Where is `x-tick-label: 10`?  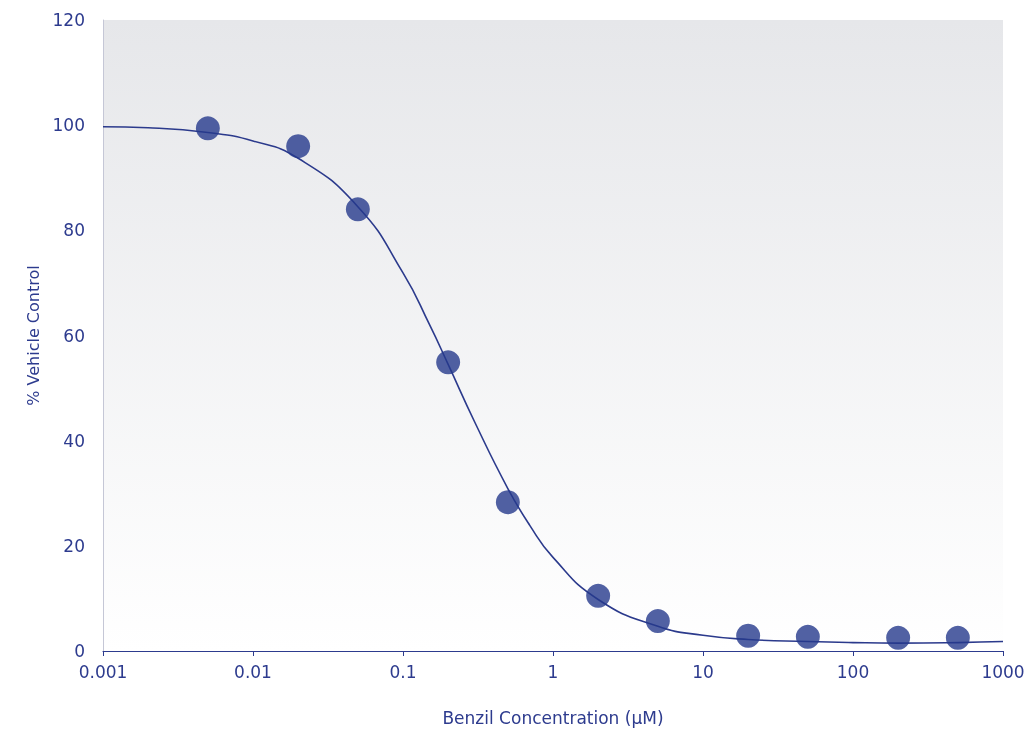
x-tick-label: 10 is located at coordinates (703, 671).